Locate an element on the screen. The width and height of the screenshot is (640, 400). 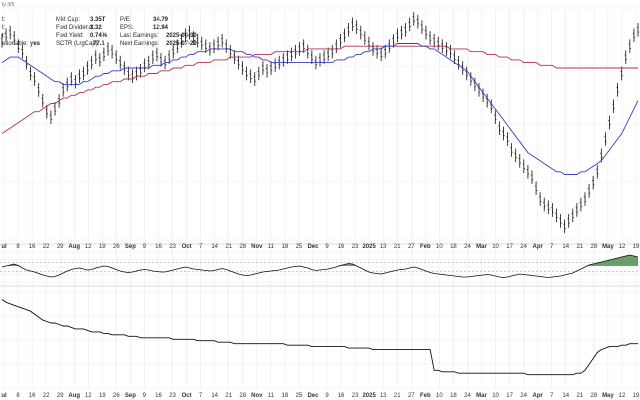
x-tick-label-bottom: Sep is located at coordinates (130, 396).